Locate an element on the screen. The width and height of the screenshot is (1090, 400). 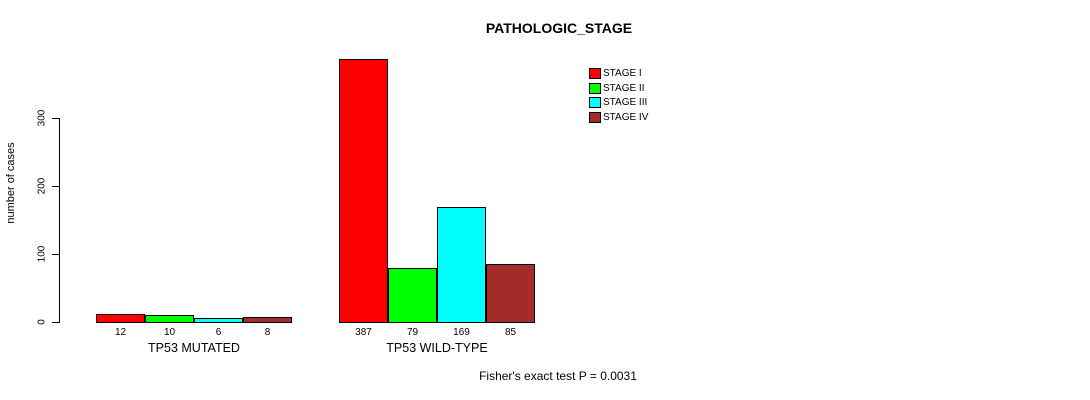
bar-value-label: 6 is located at coordinates (218, 332).